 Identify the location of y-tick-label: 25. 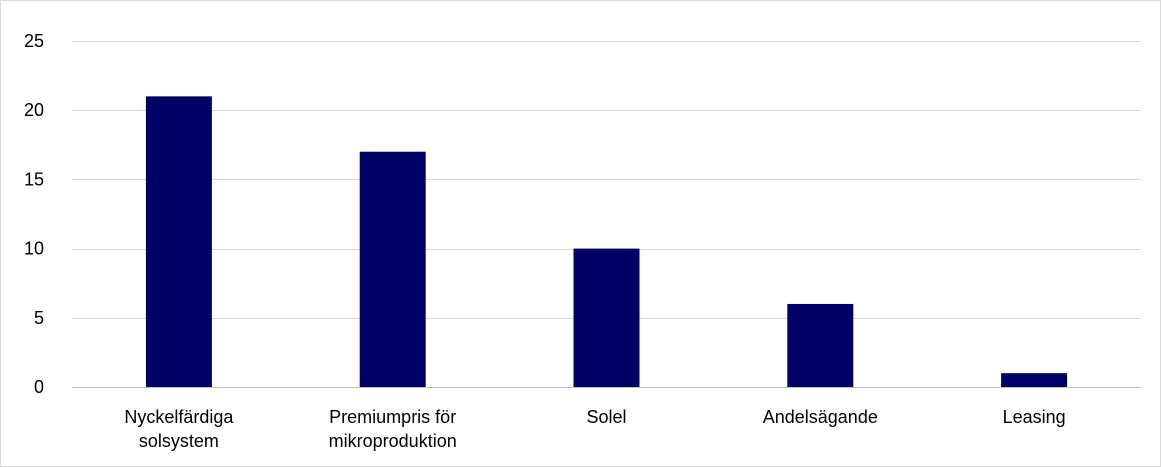
(34, 41).